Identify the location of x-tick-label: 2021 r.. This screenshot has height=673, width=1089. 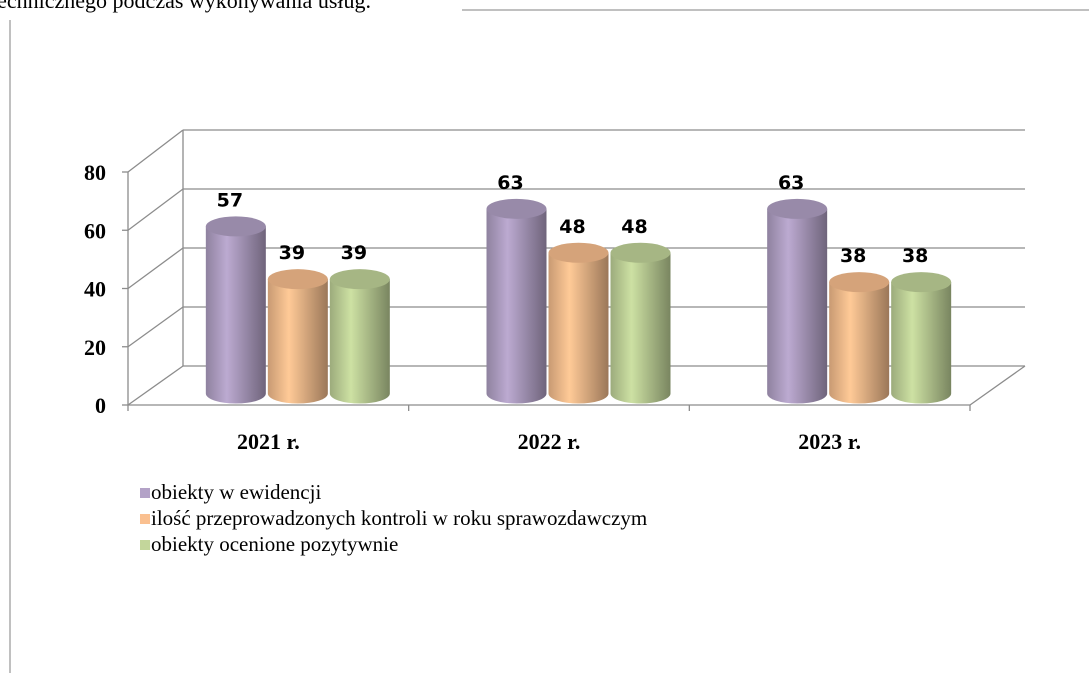
(268, 441).